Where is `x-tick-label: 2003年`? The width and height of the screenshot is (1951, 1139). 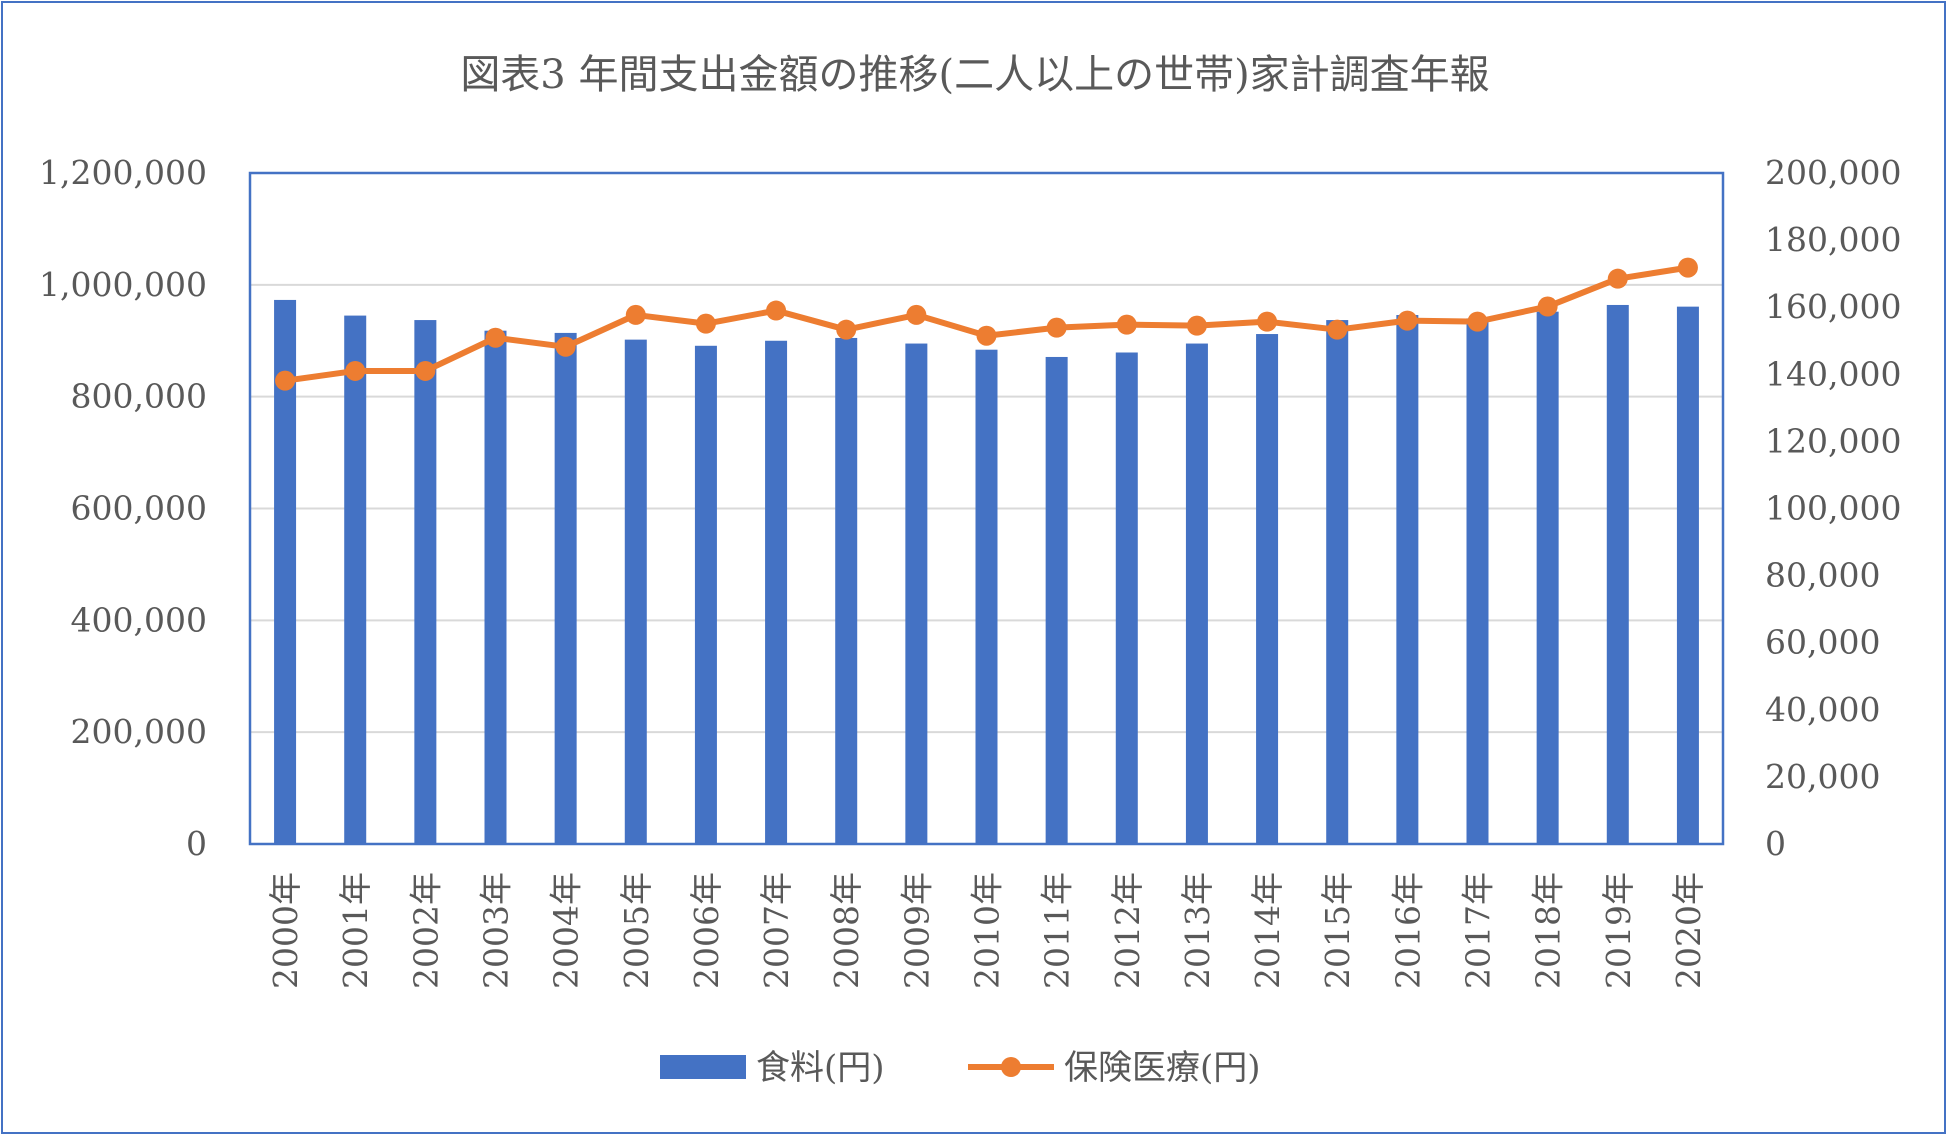
x-tick-label: 2003年 is located at coordinates (496, 930).